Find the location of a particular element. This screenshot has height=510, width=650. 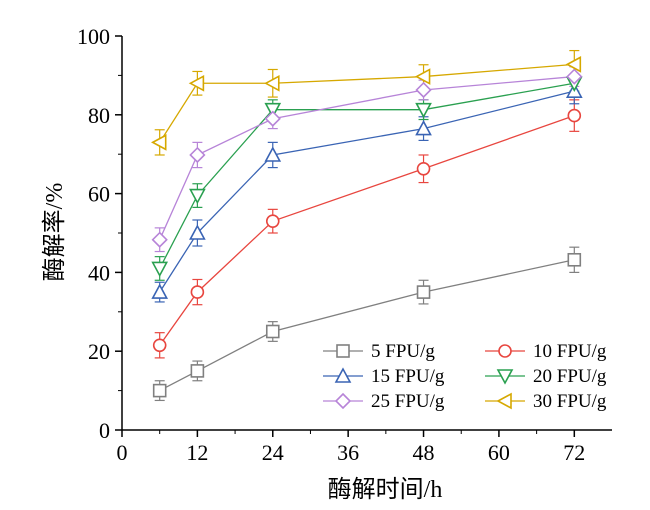

x-tick-label: 48 is located at coordinates (424, 452).